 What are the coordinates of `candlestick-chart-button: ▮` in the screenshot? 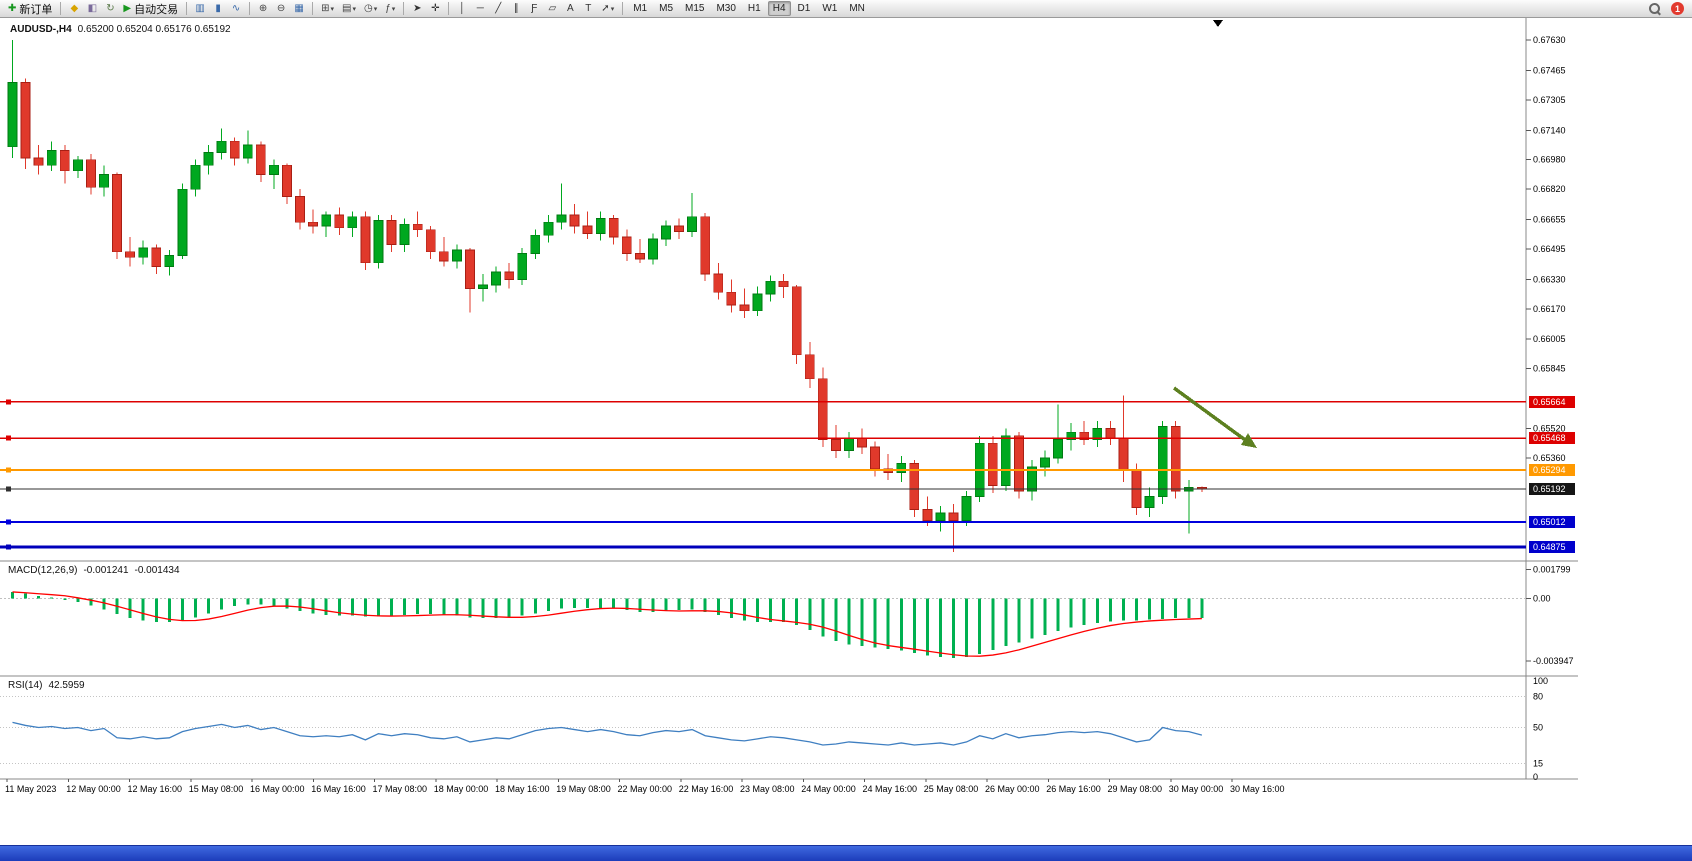 It's located at (218, 9).